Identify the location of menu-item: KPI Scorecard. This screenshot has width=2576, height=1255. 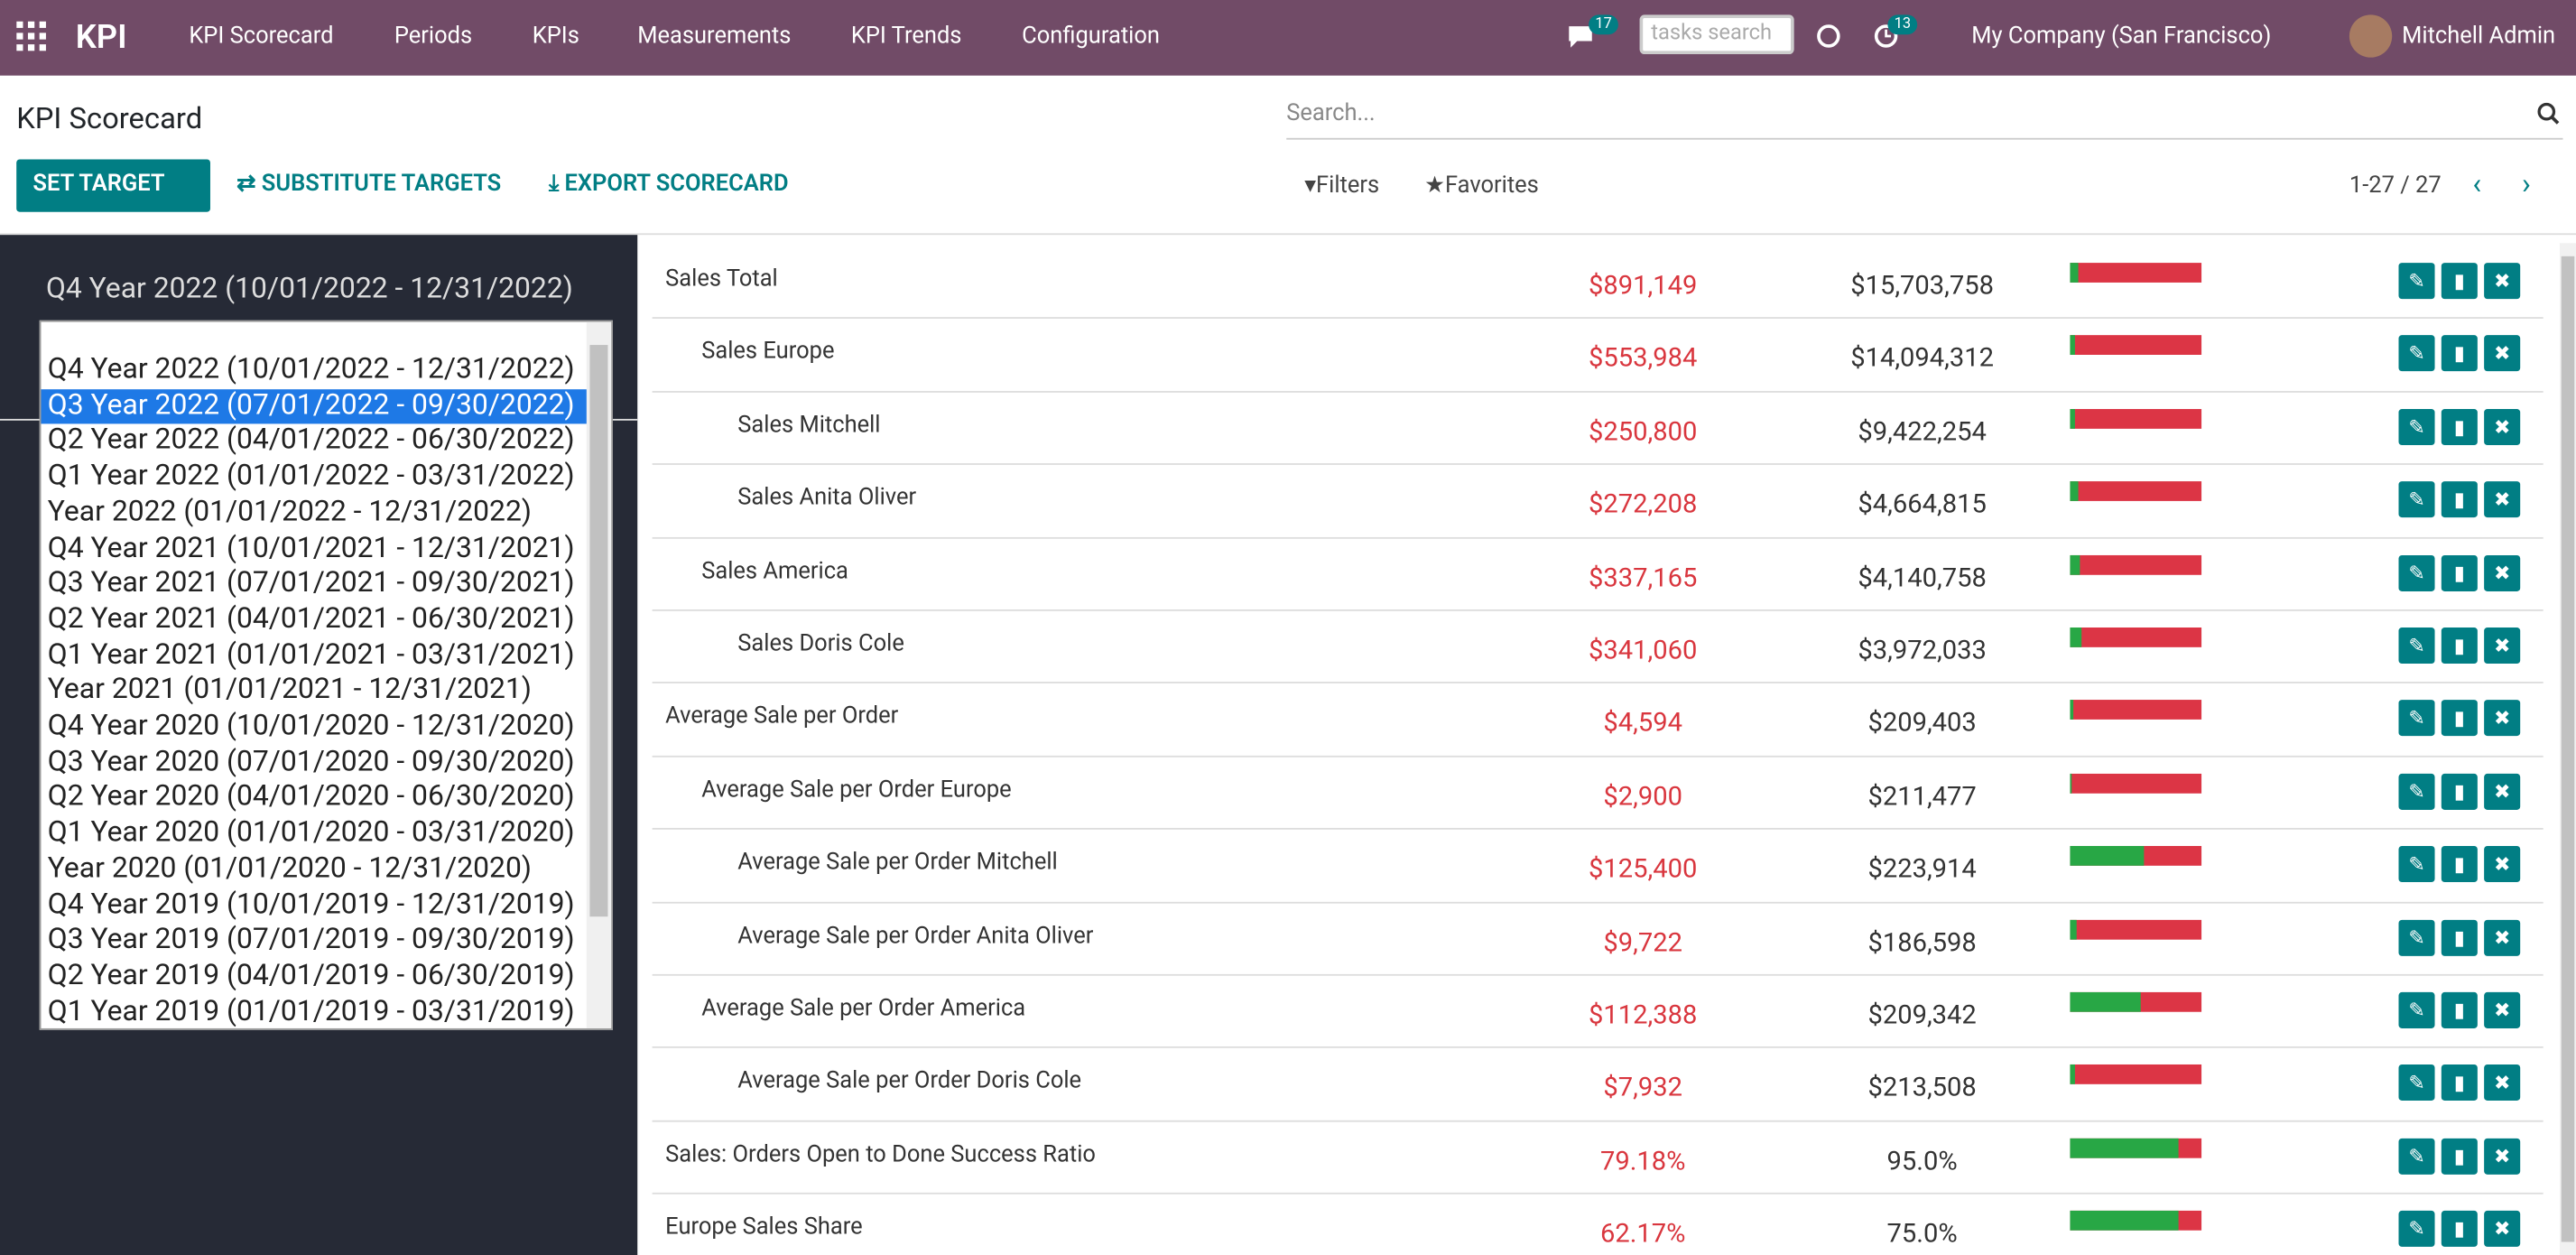
(262, 36).